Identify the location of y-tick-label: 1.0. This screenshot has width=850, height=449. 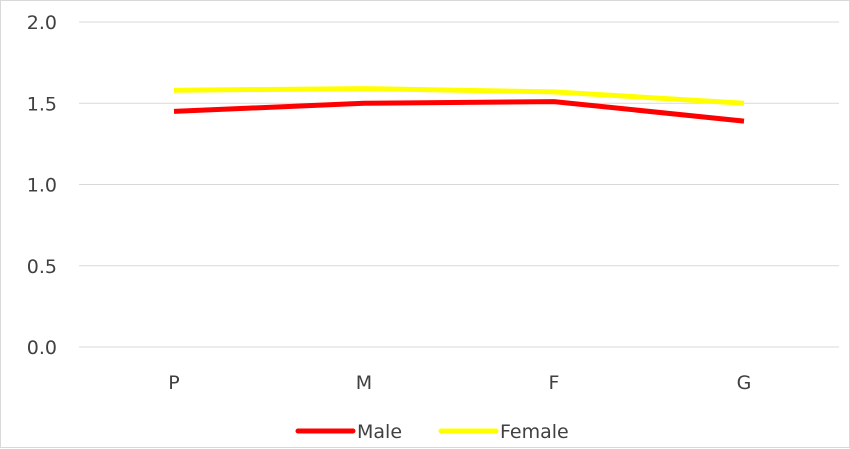
(42, 186).